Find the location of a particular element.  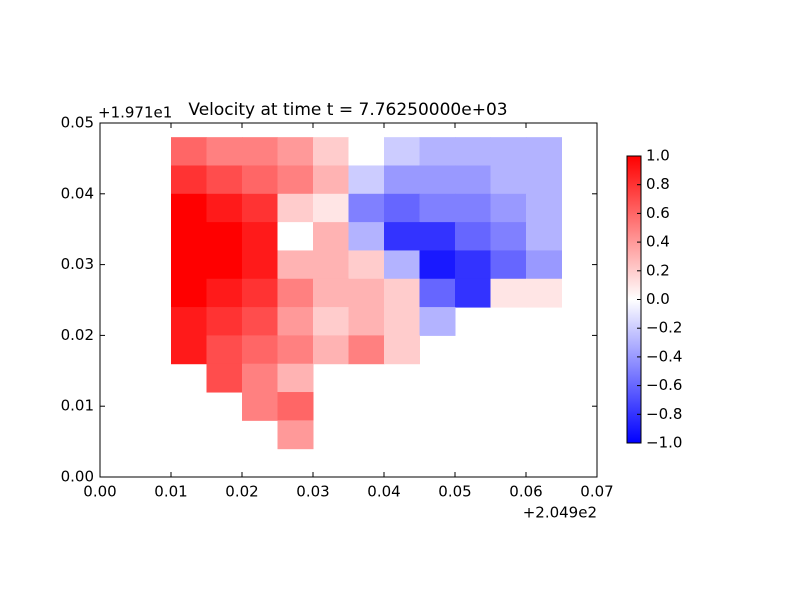

colorbar-tick-label: 1.0 is located at coordinates (658, 156).